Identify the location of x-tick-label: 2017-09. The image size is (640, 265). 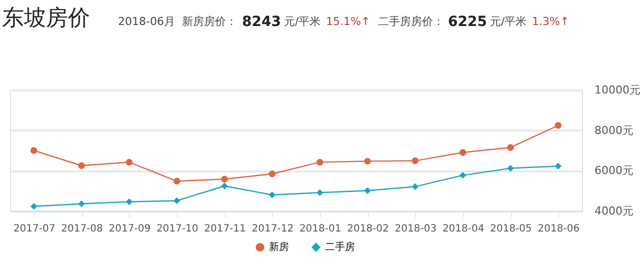
(129, 229).